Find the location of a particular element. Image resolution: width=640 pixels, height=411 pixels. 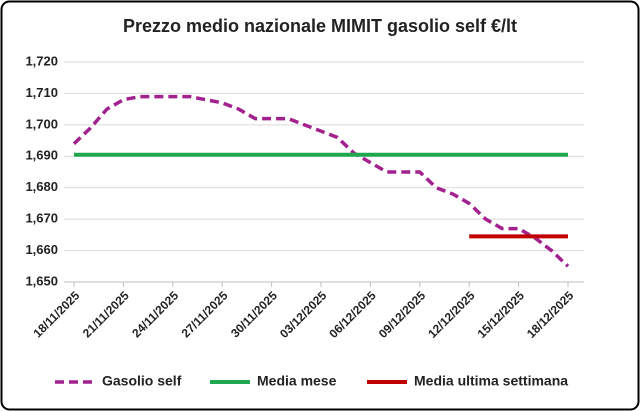

legend-label: Media ultima settimana is located at coordinates (491, 381).